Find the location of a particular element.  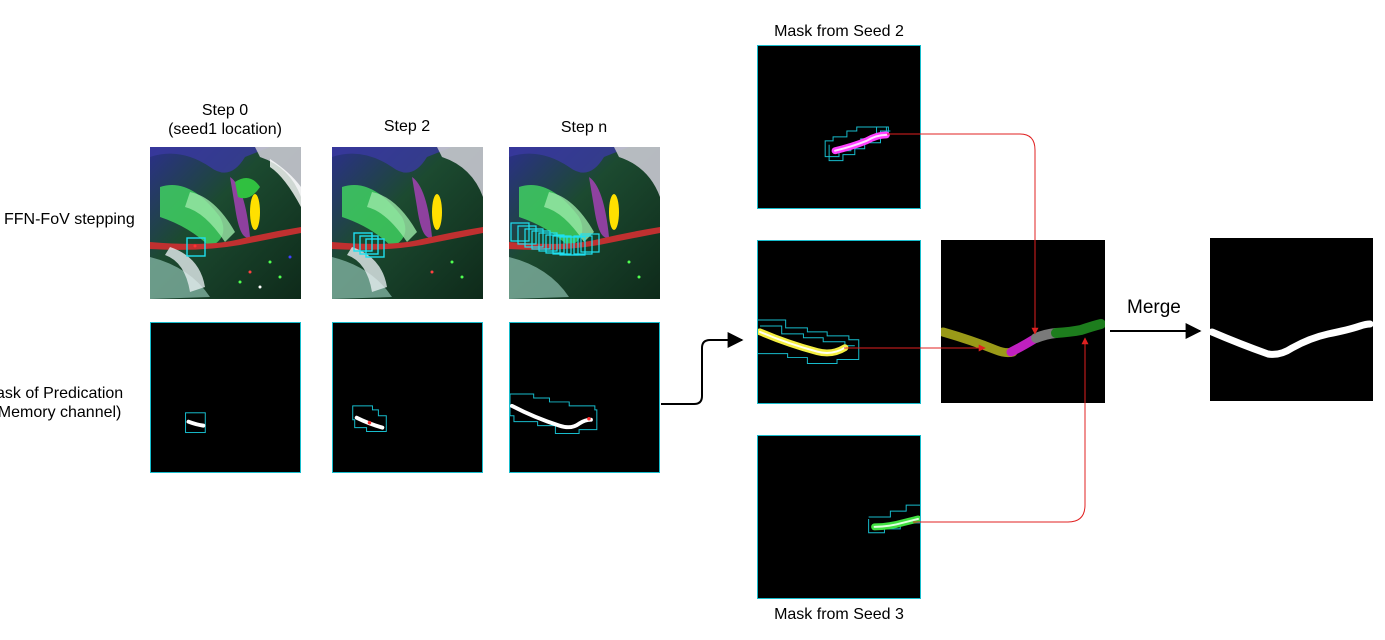

fov-image-step0-graphic is located at coordinates (225, 223).